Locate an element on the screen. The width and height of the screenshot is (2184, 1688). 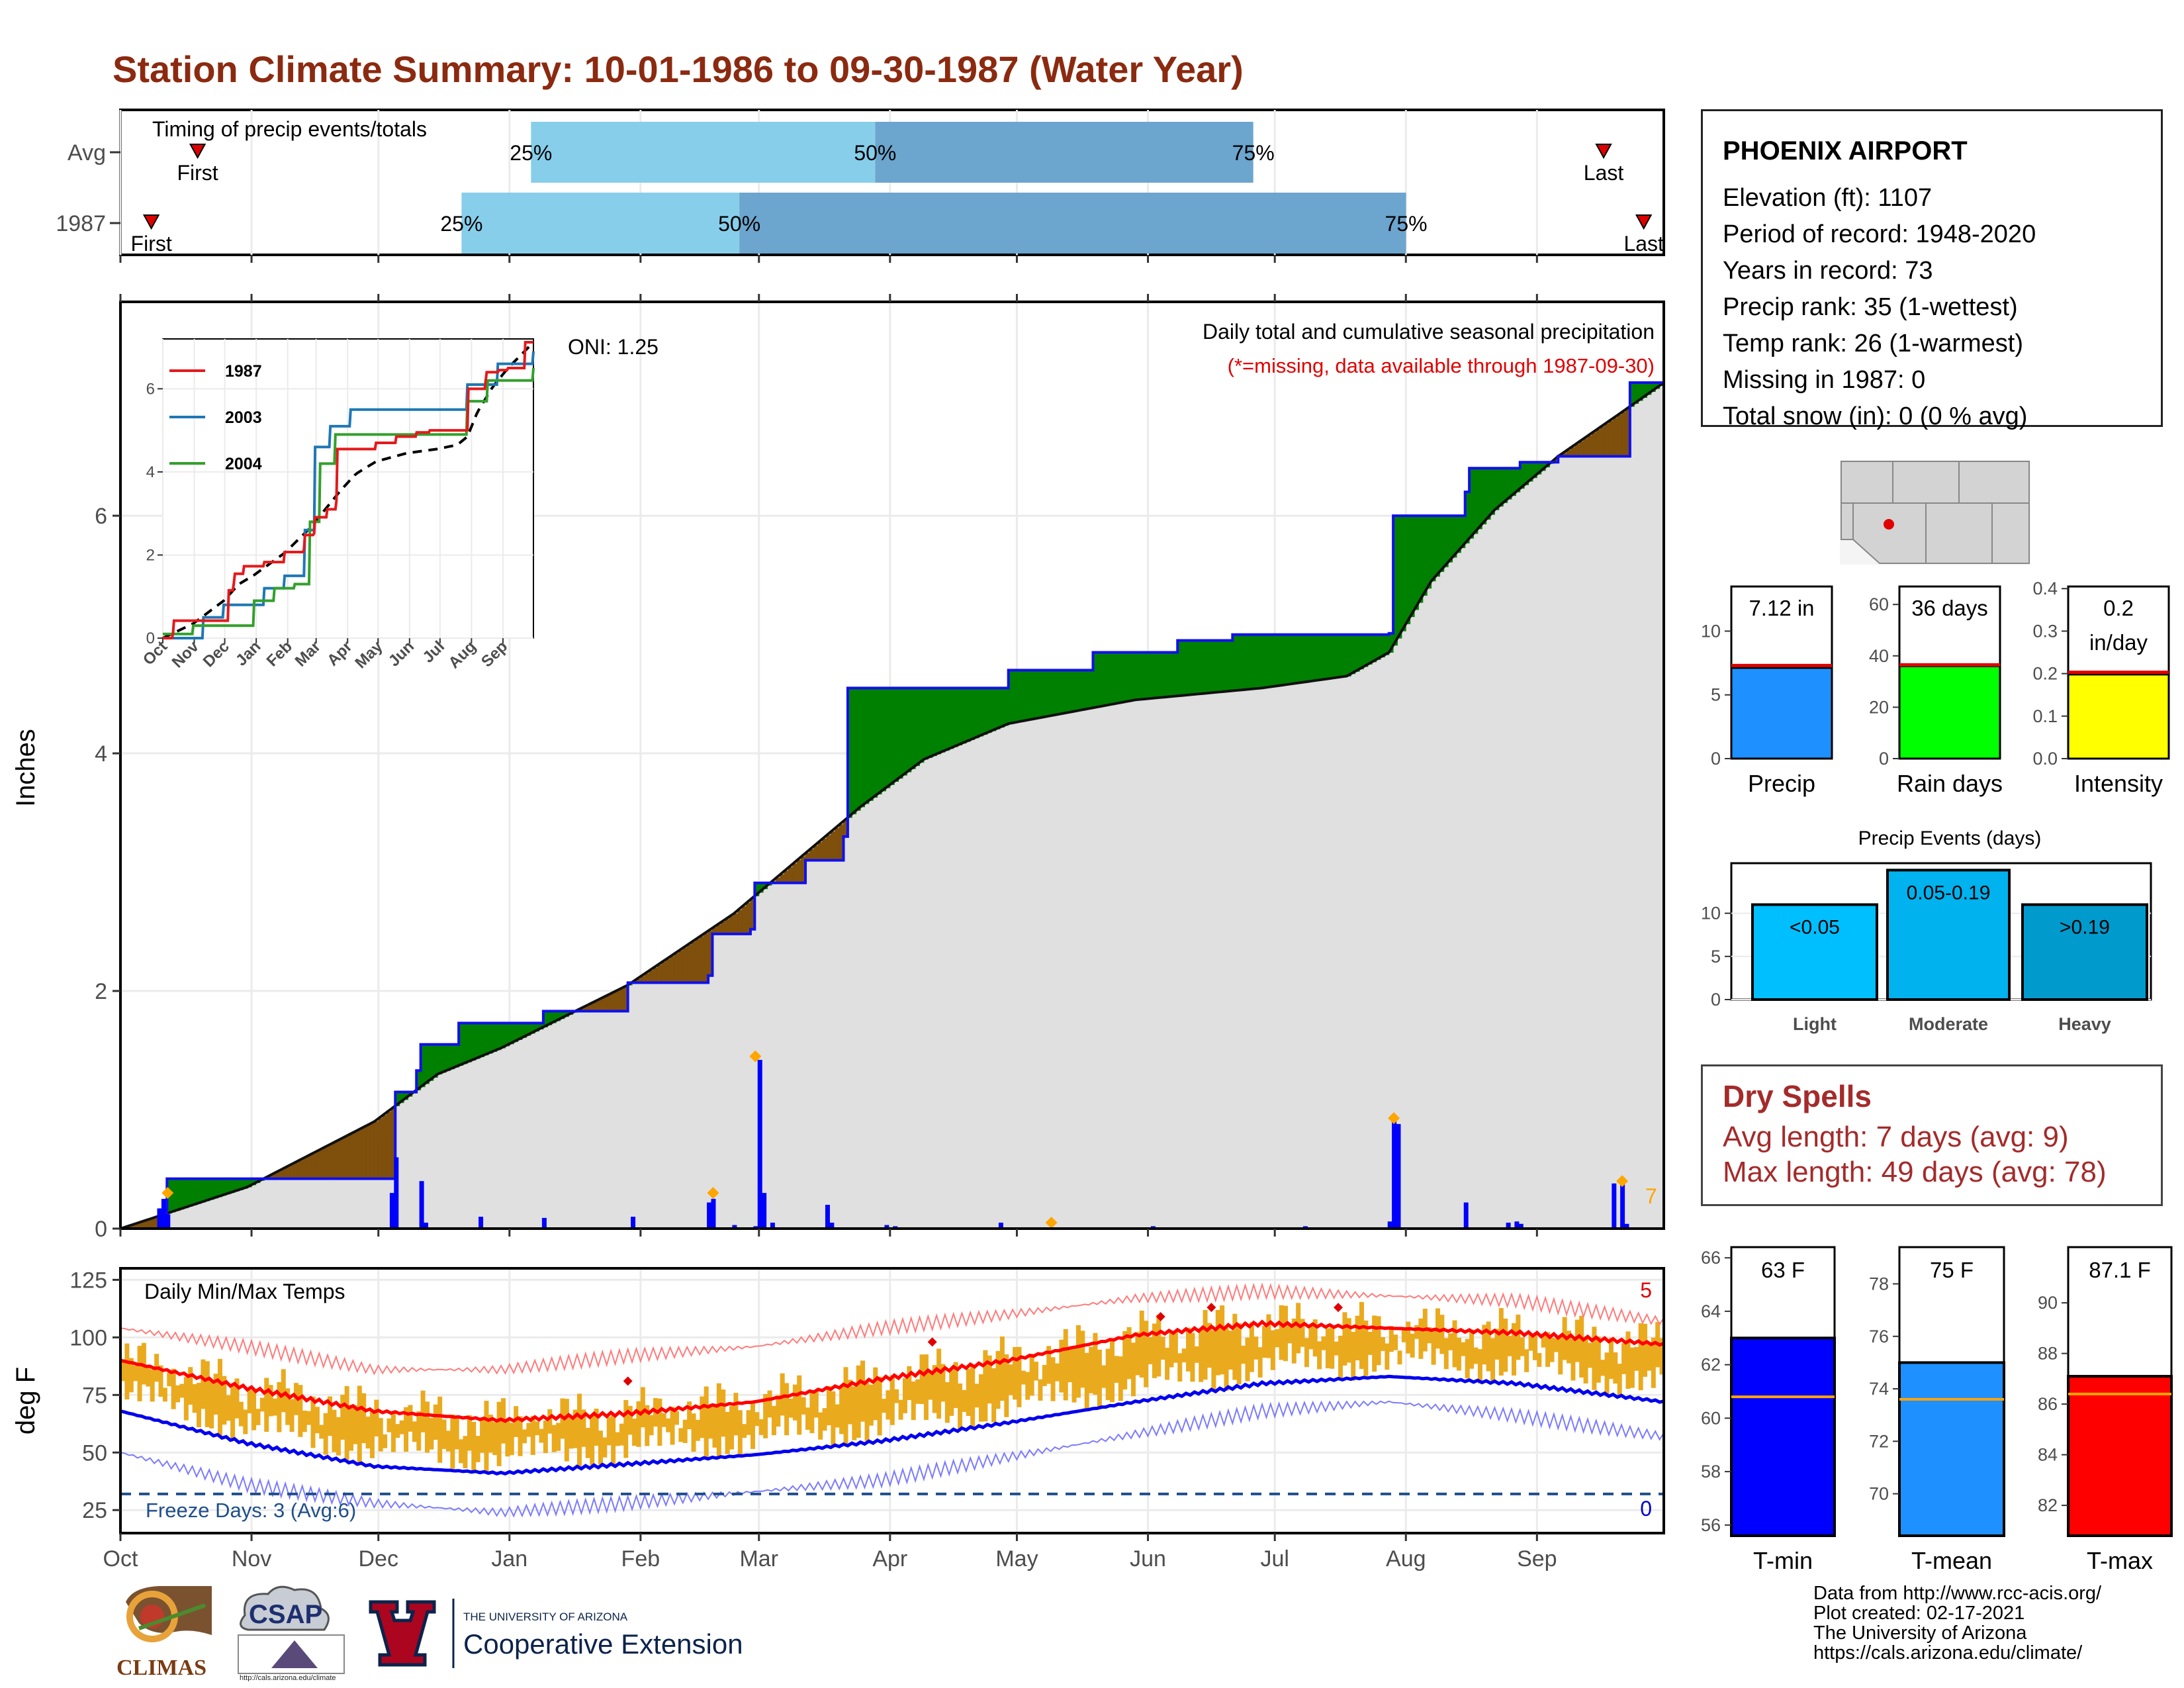
inset-legend-label: 2003 is located at coordinates (244, 417).